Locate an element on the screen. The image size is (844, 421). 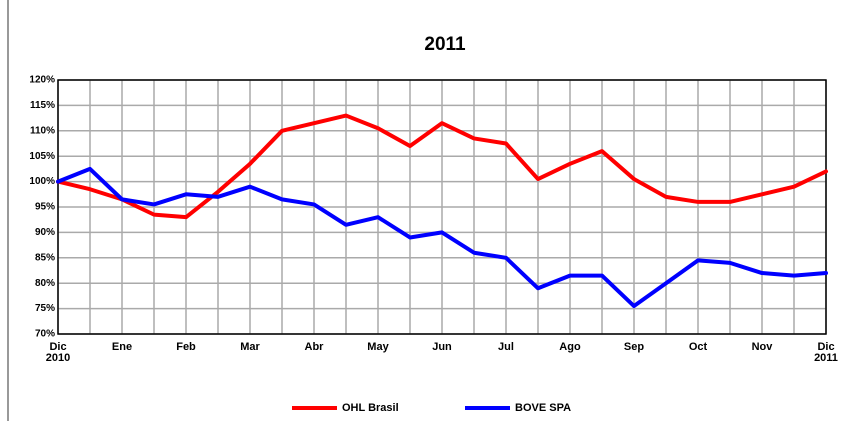
x-tick-label: Oct is located at coordinates (698, 347).